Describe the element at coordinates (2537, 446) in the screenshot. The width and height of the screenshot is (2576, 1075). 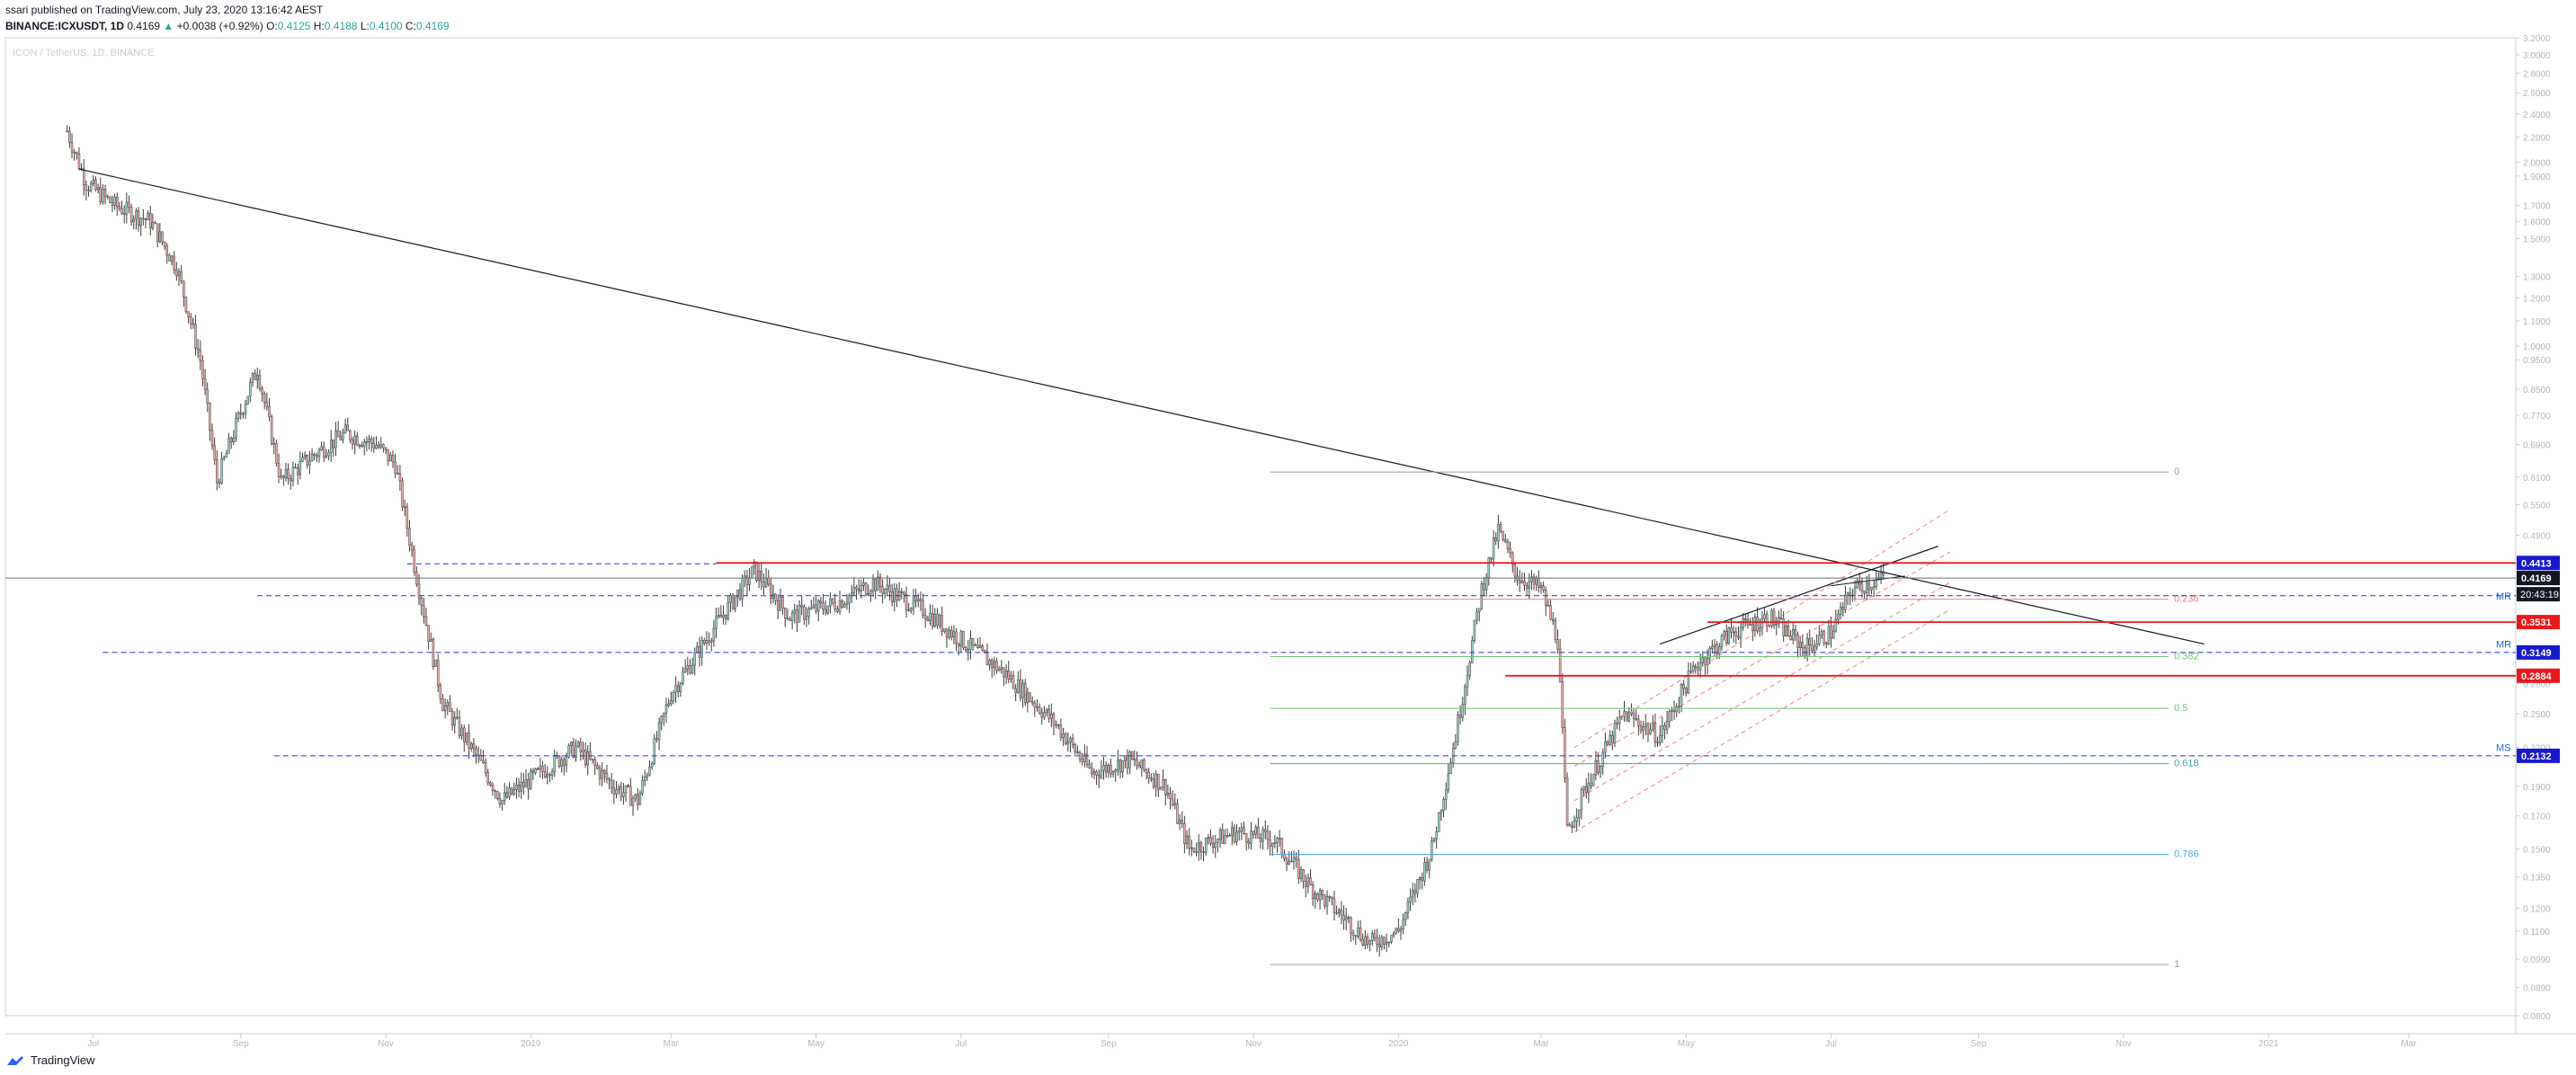
I see `y-tick-label: 0.6900` at that location.